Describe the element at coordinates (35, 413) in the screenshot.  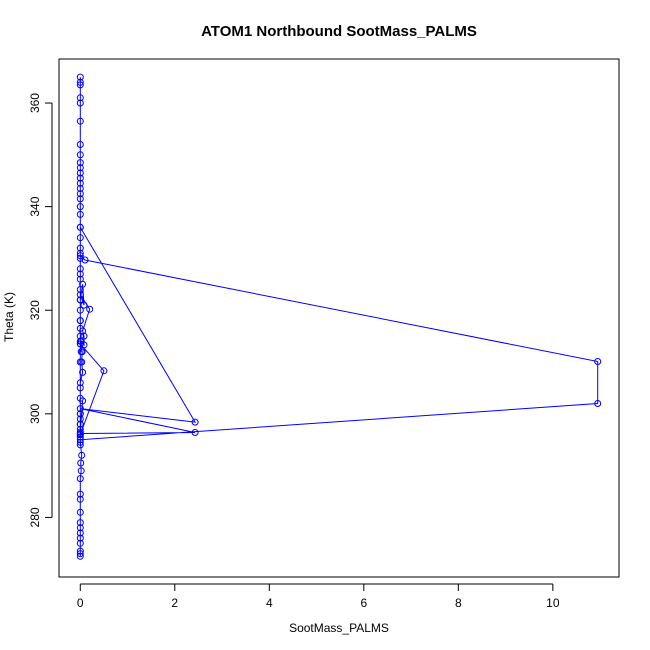
I see `y-tick-label: 300` at that location.